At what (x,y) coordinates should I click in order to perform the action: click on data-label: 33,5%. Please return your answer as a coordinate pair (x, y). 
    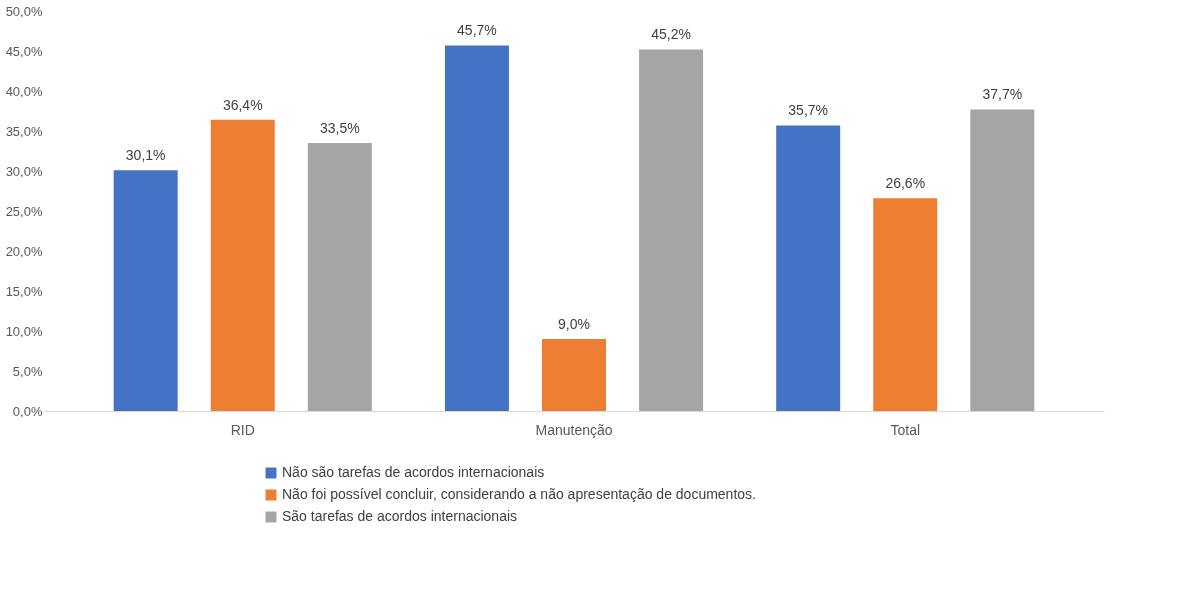
    Looking at the image, I should click on (339, 128).